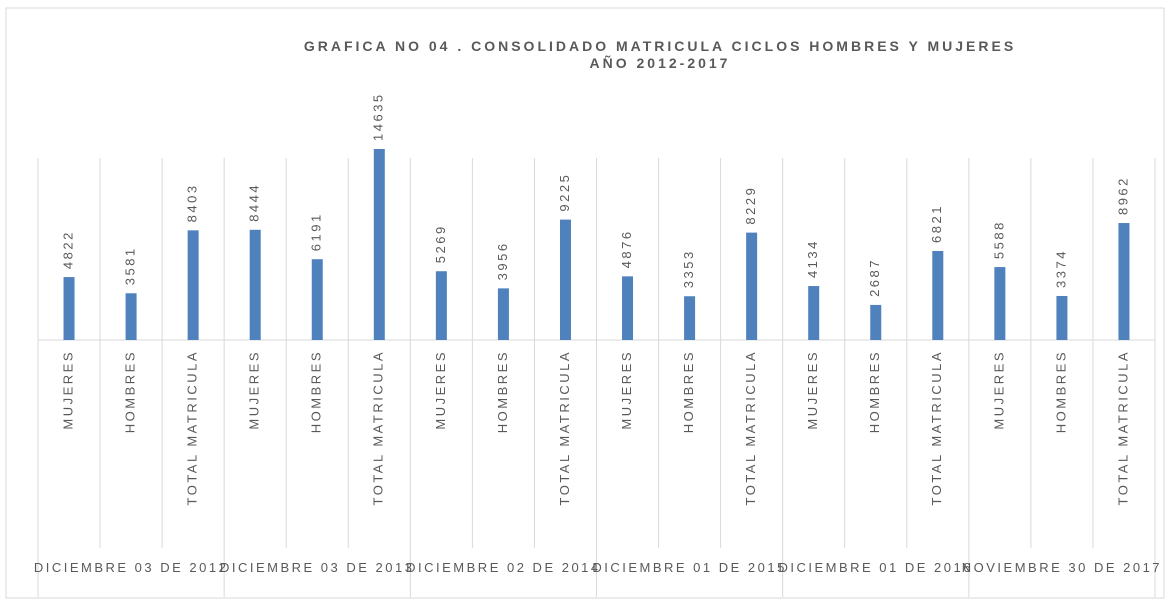 This screenshot has height=600, width=1170. I want to click on value-label: 6821, so click(936, 223).